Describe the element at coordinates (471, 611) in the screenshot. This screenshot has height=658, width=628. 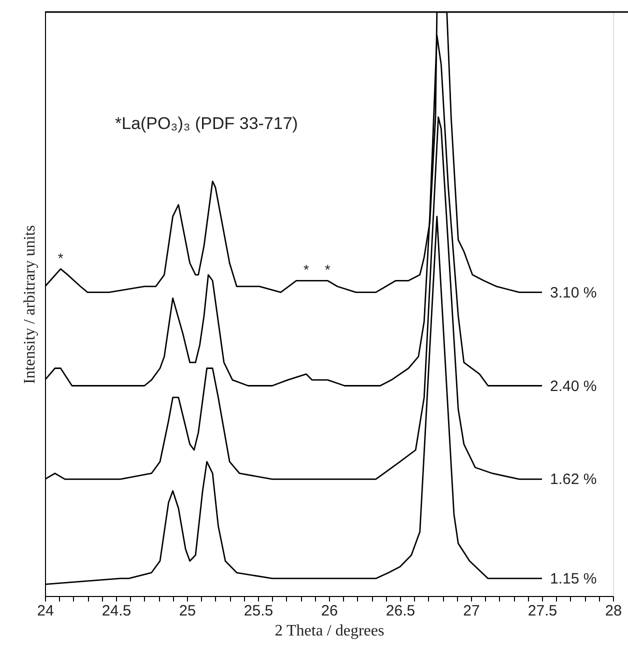
I see `x-tick-label: 27` at that location.